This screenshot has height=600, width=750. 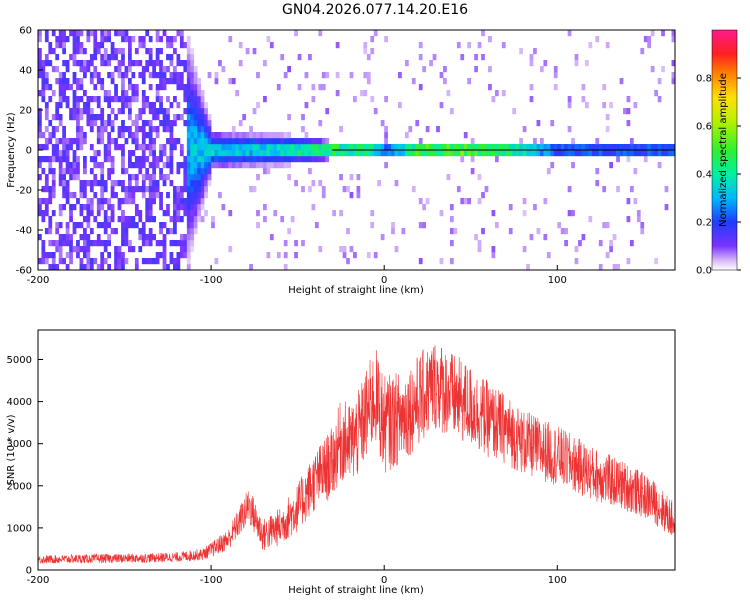 I want to click on colorbar-tick-label: 0.0, so click(x=704, y=271).